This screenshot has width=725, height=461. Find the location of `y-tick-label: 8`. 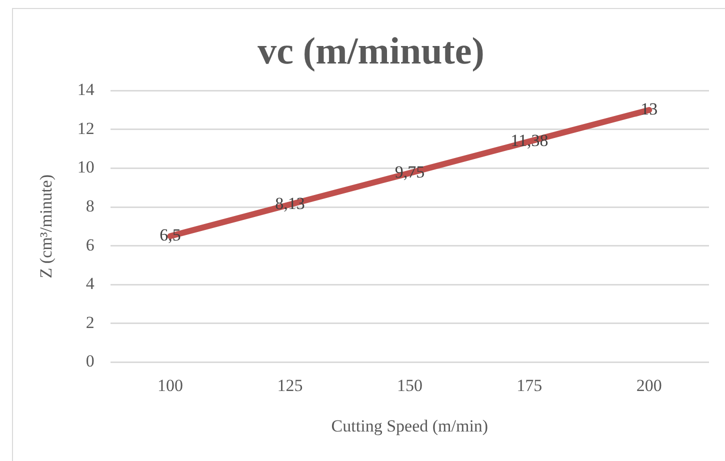

y-tick-label: 8 is located at coordinates (90, 206).